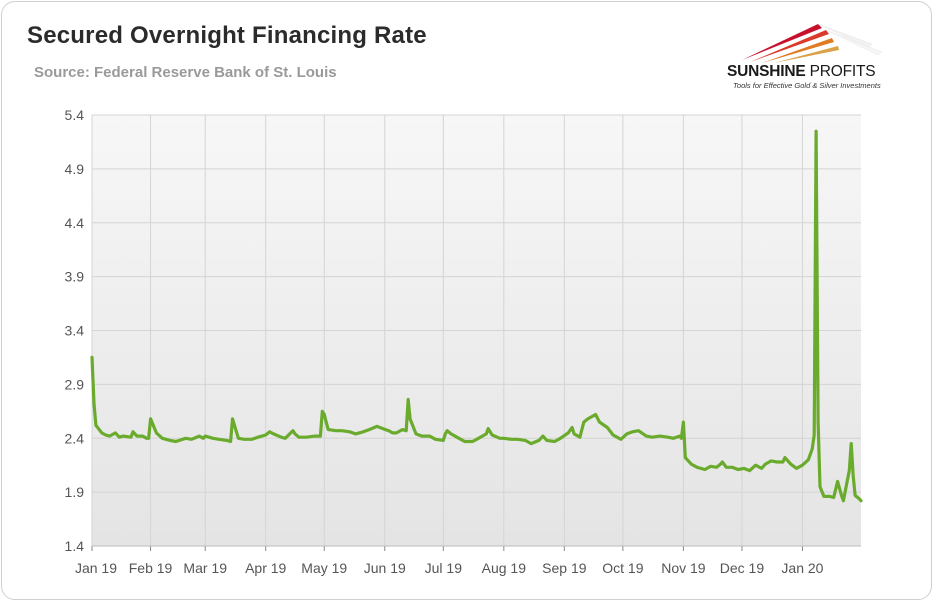 The height and width of the screenshot is (603, 935). Describe the element at coordinates (444, 568) in the screenshot. I see `x-tick-label: Jul 19` at that location.